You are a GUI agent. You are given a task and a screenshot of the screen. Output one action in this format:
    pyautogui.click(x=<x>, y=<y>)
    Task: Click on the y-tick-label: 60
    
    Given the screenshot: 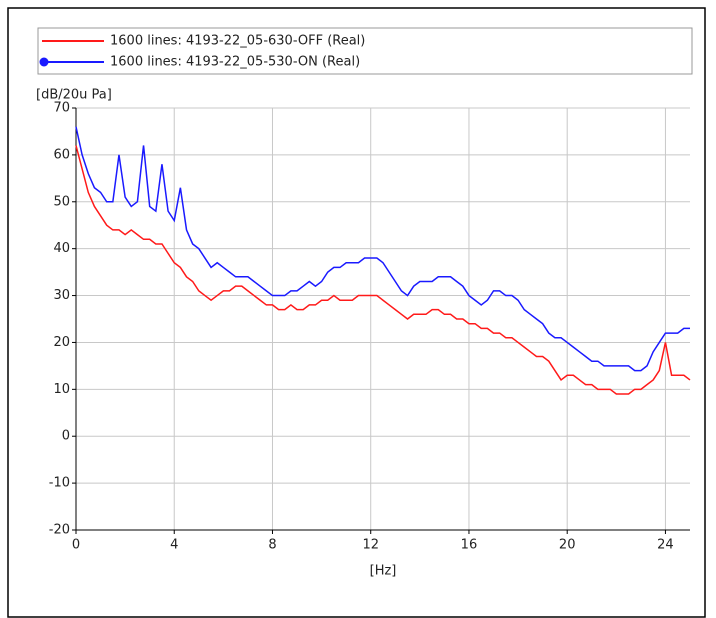 What is the action you would take?
    pyautogui.click(x=61, y=154)
    